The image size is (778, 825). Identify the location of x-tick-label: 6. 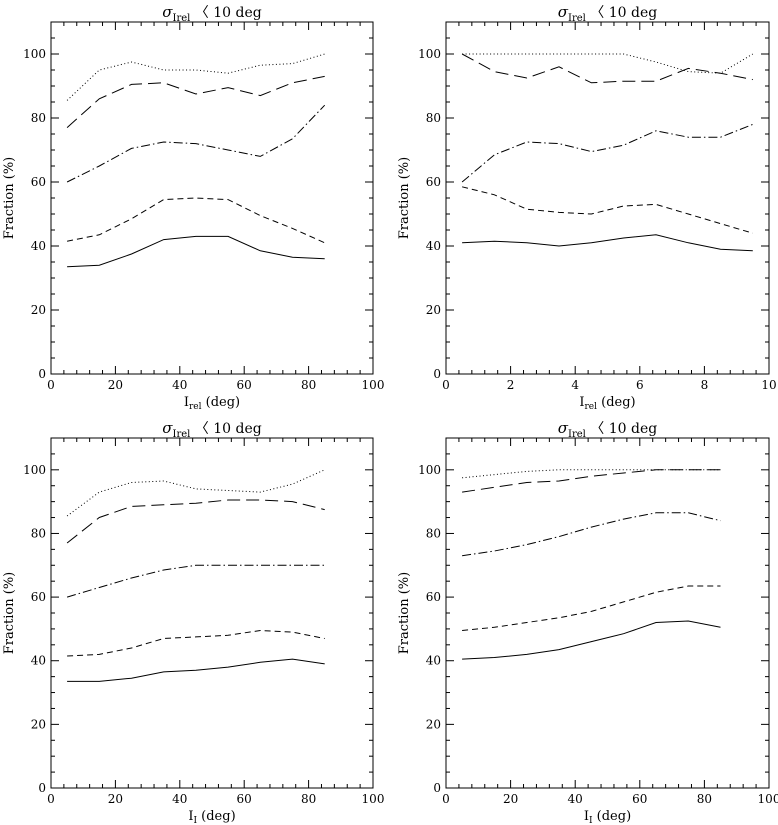
(640, 385).